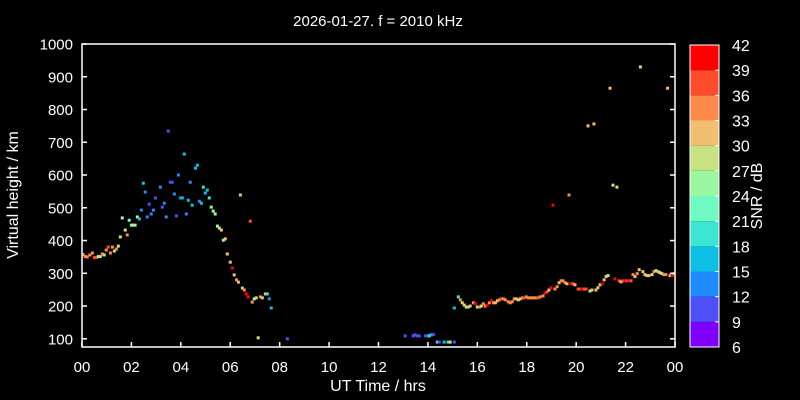 This screenshot has height=400, width=800. Describe the element at coordinates (526, 367) in the screenshot. I see `x-tick-label: 18` at that location.